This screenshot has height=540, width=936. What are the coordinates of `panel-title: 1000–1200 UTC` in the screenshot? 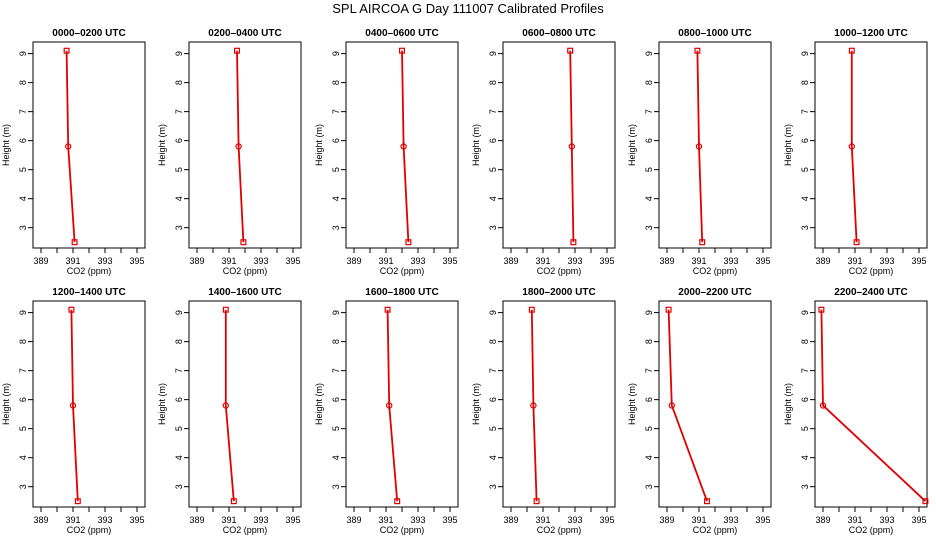 It's located at (870, 33).